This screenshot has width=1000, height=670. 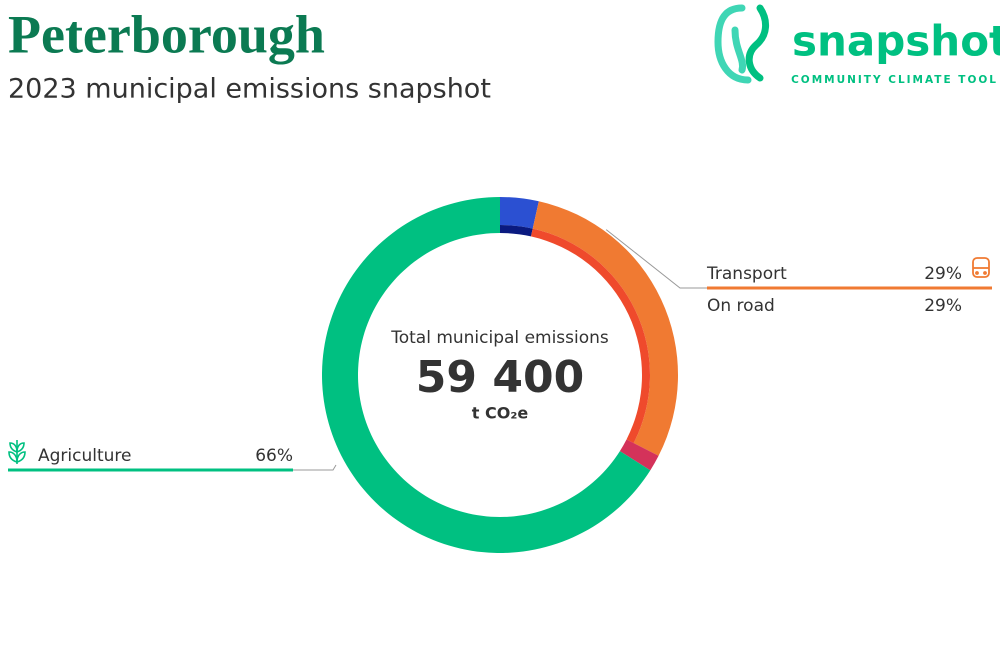 What do you see at coordinates (500, 413) in the screenshot?
I see `unit: t CO₂e` at bounding box center [500, 413].